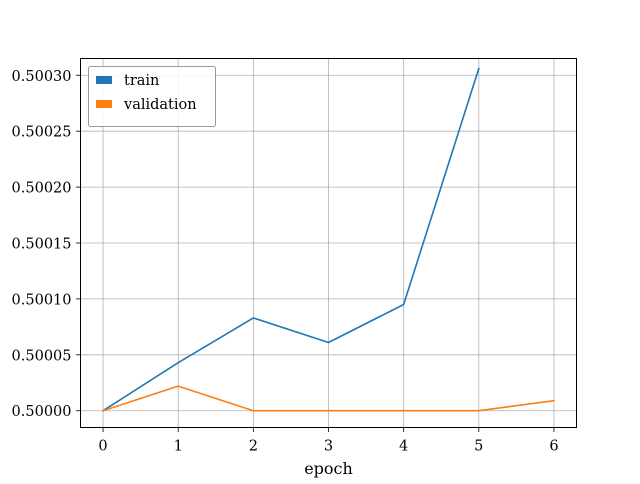 The width and height of the screenshot is (640, 484). Describe the element at coordinates (42, 133) in the screenshot. I see `y-tick-label: 0.50025` at that location.